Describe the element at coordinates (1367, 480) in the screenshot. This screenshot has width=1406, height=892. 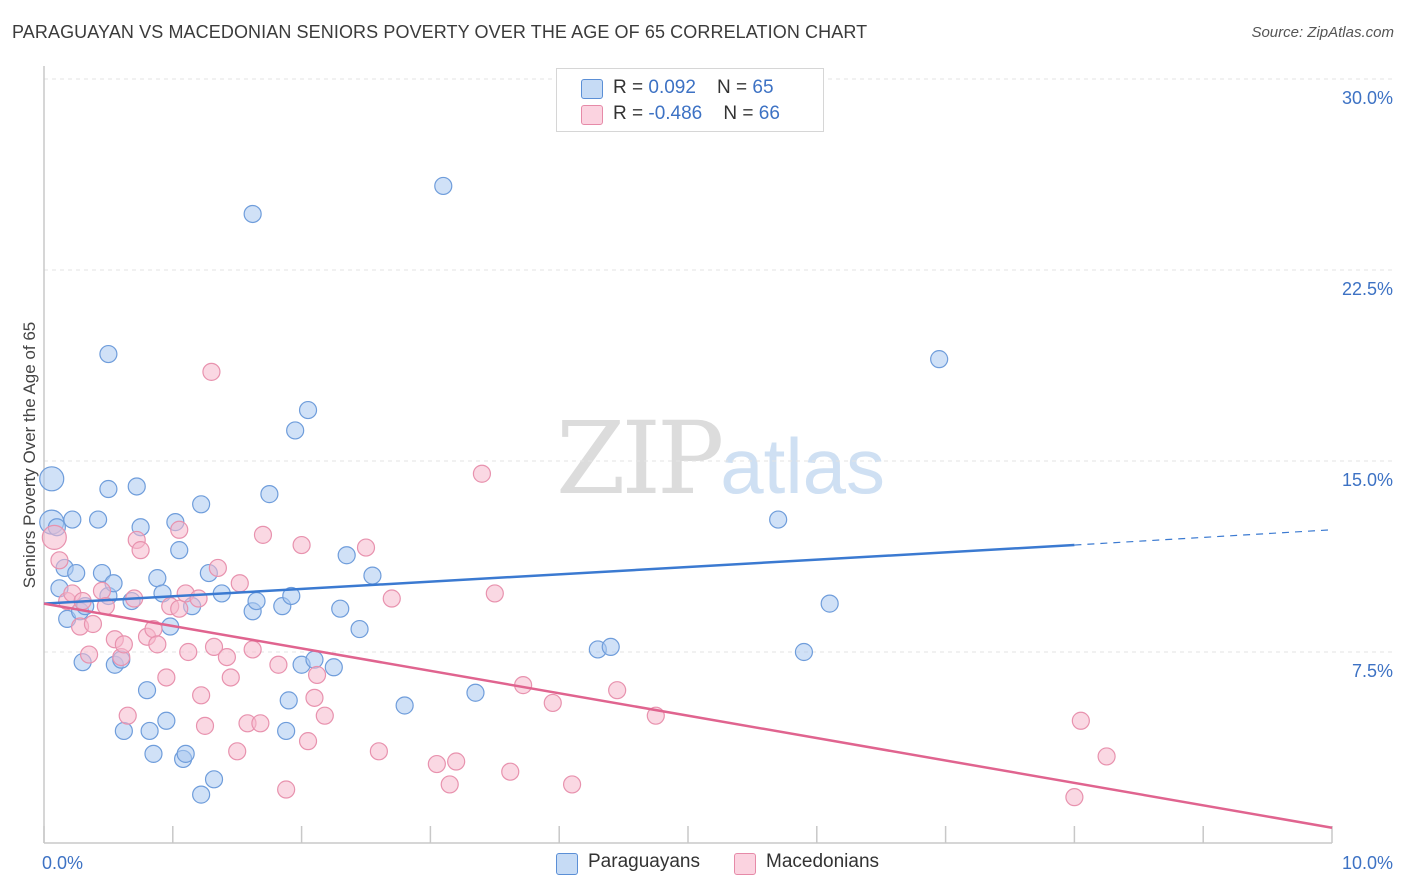
I see `y-tick-label: 15.0%` at that location.